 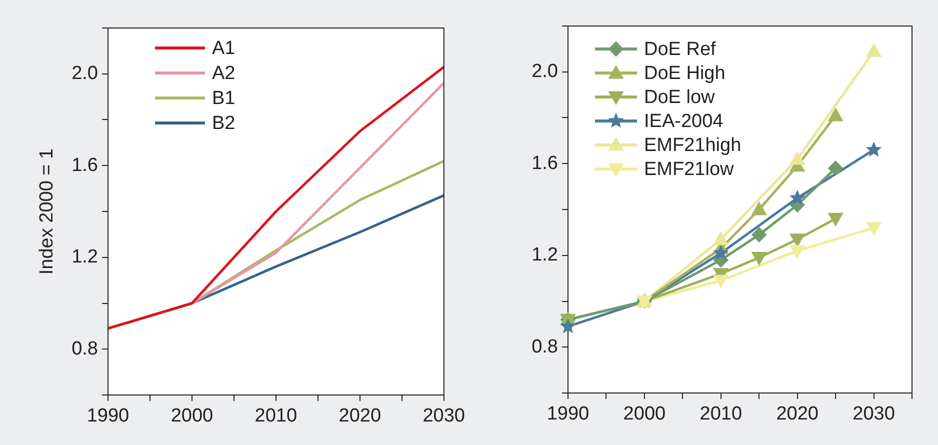 What do you see at coordinates (224, 73) in the screenshot?
I see `legend-label: A2` at bounding box center [224, 73].